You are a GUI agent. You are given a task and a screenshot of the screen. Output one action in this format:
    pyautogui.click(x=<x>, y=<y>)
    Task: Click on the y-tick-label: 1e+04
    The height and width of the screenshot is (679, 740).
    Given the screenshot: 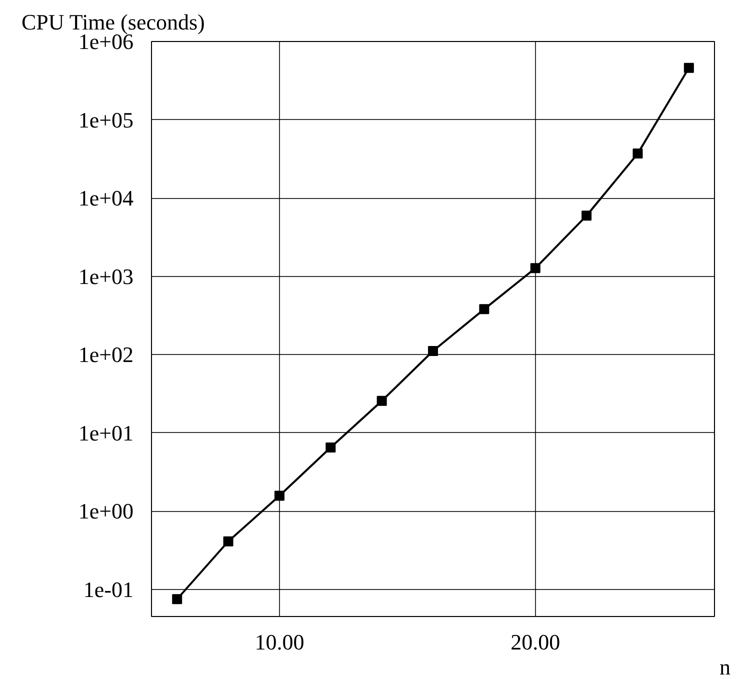 What is the action you would take?
    pyautogui.click(x=106, y=198)
    